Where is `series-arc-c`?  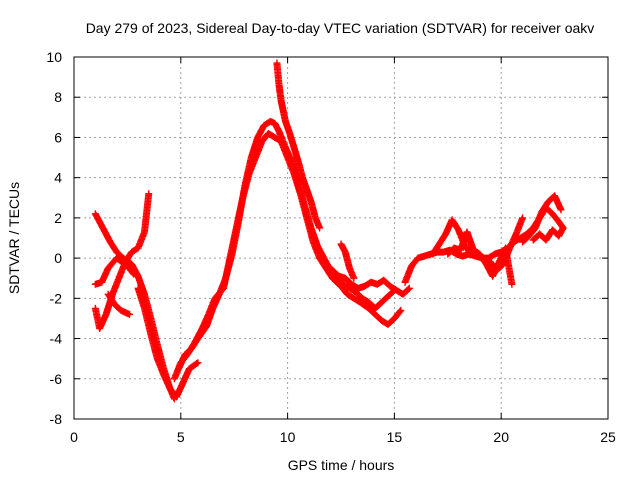
series-arc-c is located at coordinates (114, 271).